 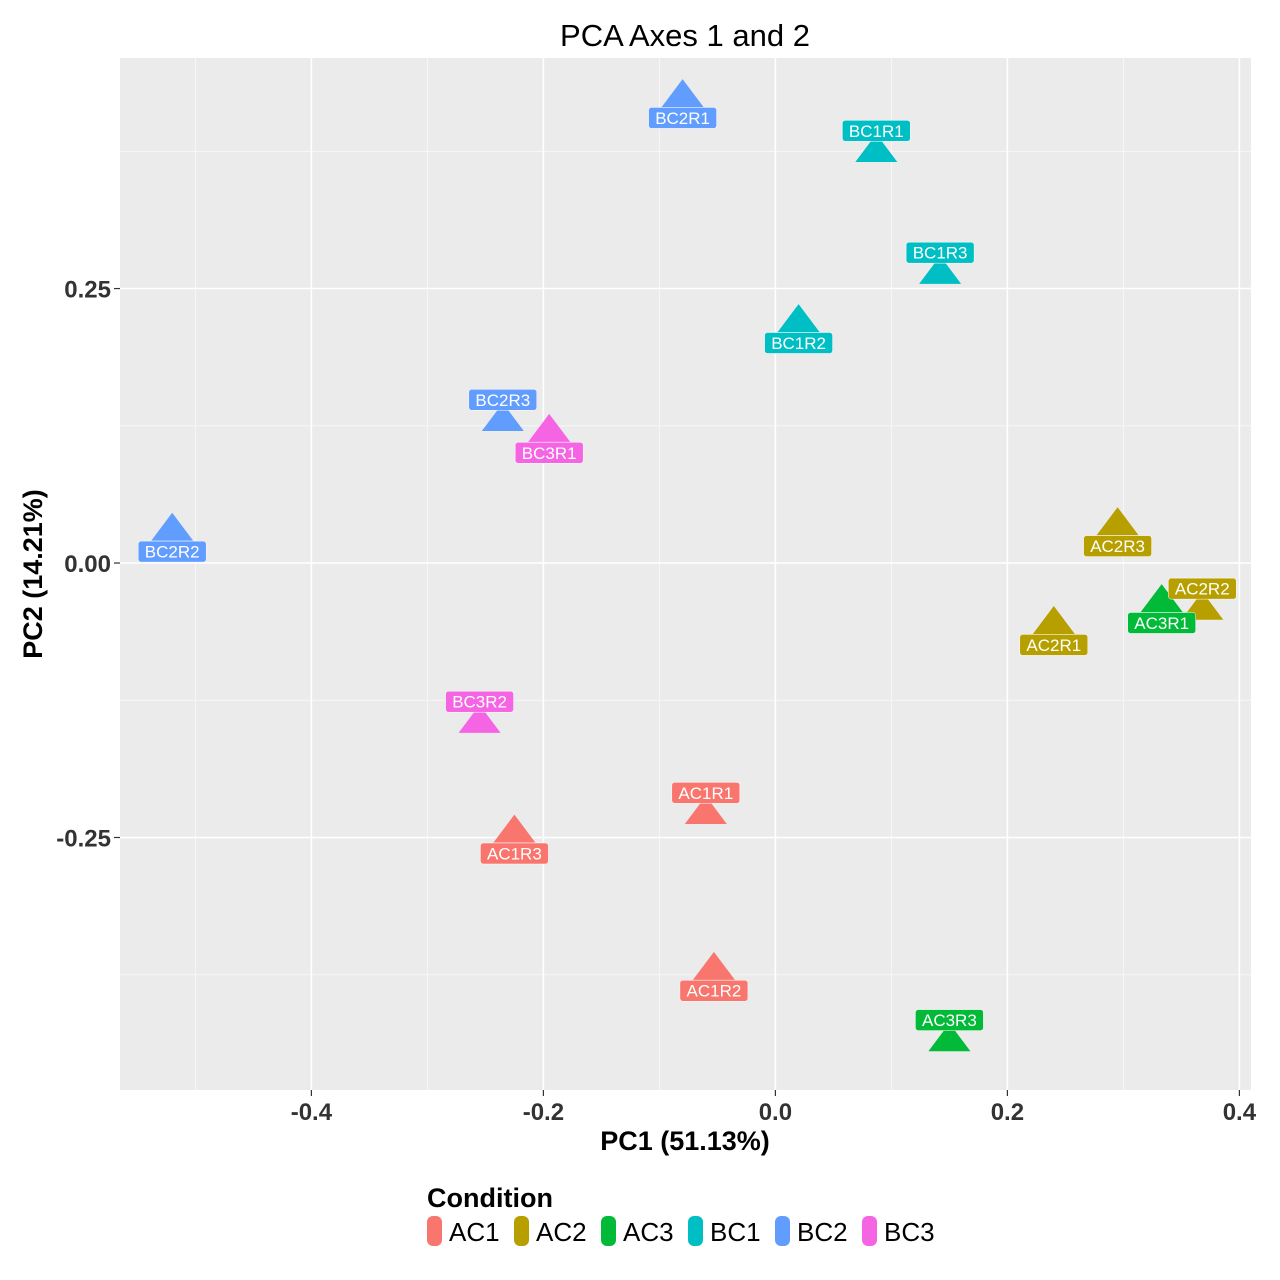 What do you see at coordinates (608, 1231) in the screenshot?
I see `legend-key-ac3` at bounding box center [608, 1231].